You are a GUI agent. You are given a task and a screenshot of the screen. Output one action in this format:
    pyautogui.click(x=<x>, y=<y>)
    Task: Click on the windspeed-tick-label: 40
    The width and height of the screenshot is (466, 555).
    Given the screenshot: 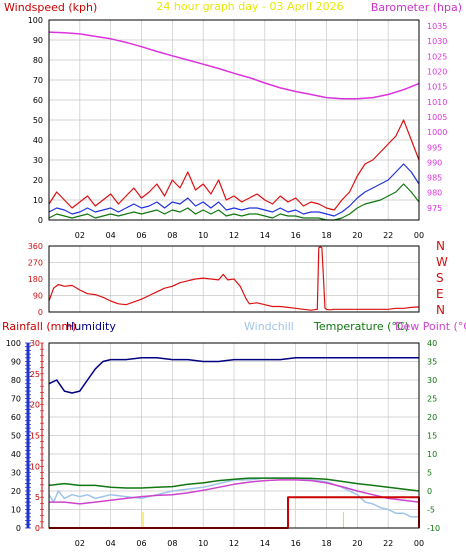 What is the action you would take?
    pyautogui.click(x=38, y=140)
    